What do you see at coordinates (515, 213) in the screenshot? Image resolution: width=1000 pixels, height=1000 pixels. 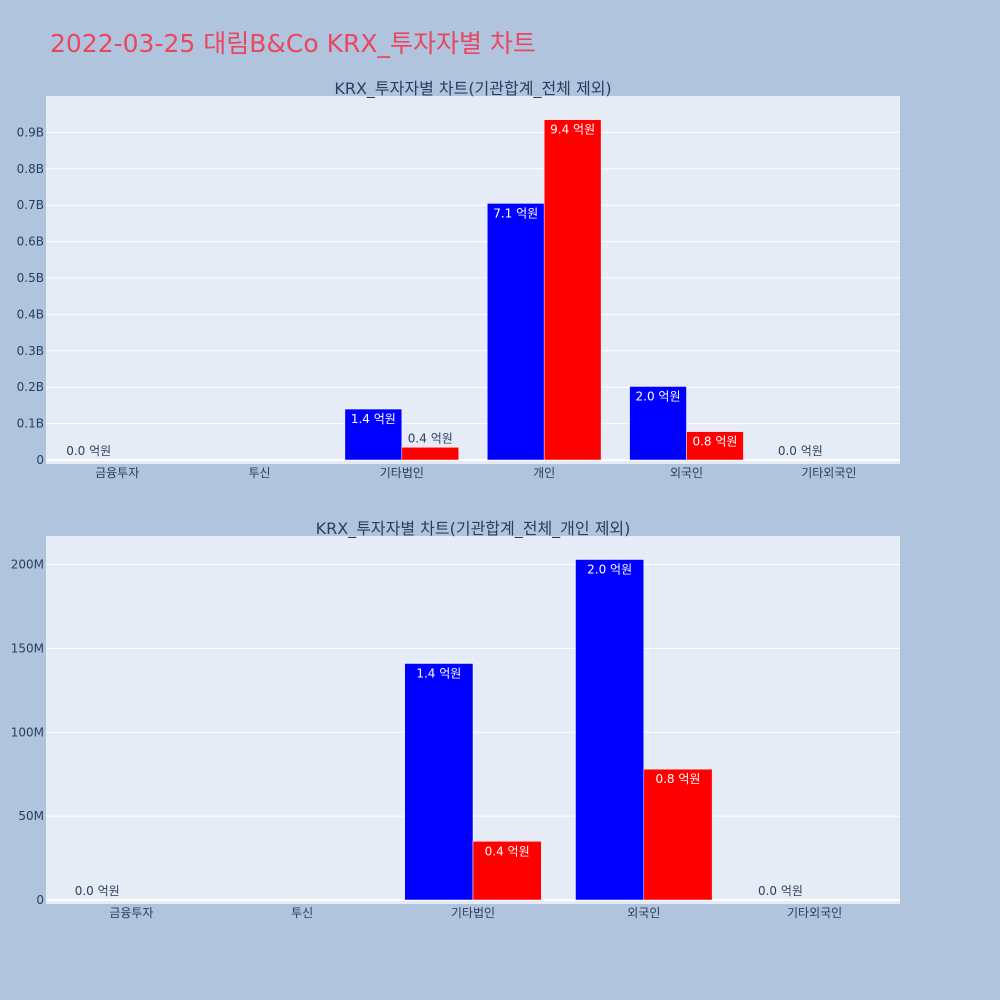 I see `data-label: 7.1 억원` at bounding box center [515, 213].